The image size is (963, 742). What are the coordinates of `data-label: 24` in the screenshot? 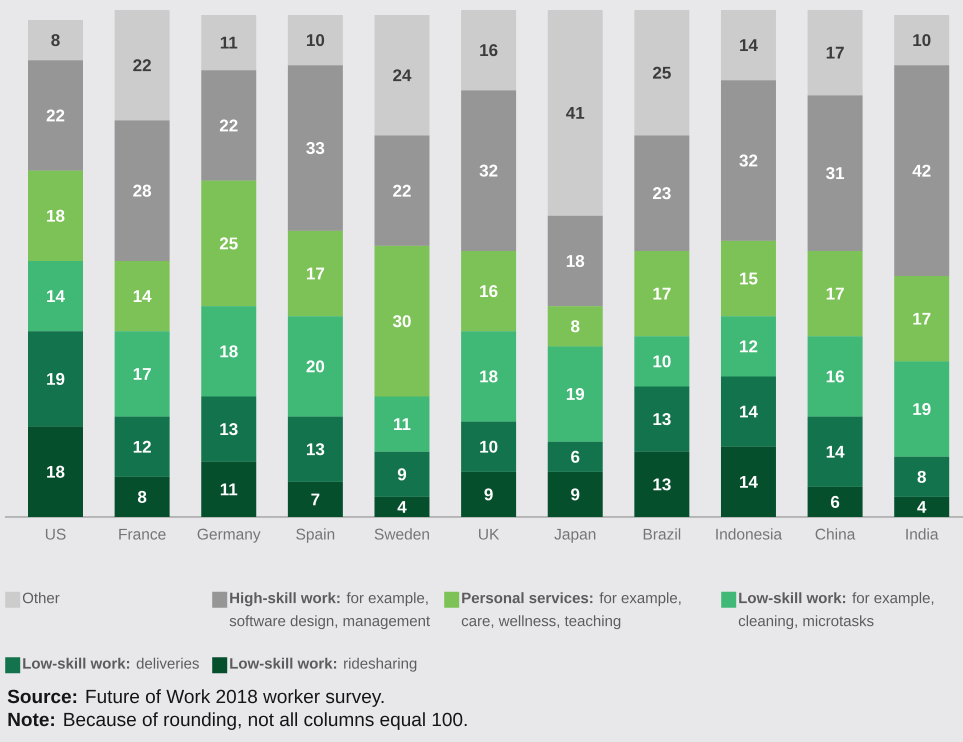 It's located at (402, 75).